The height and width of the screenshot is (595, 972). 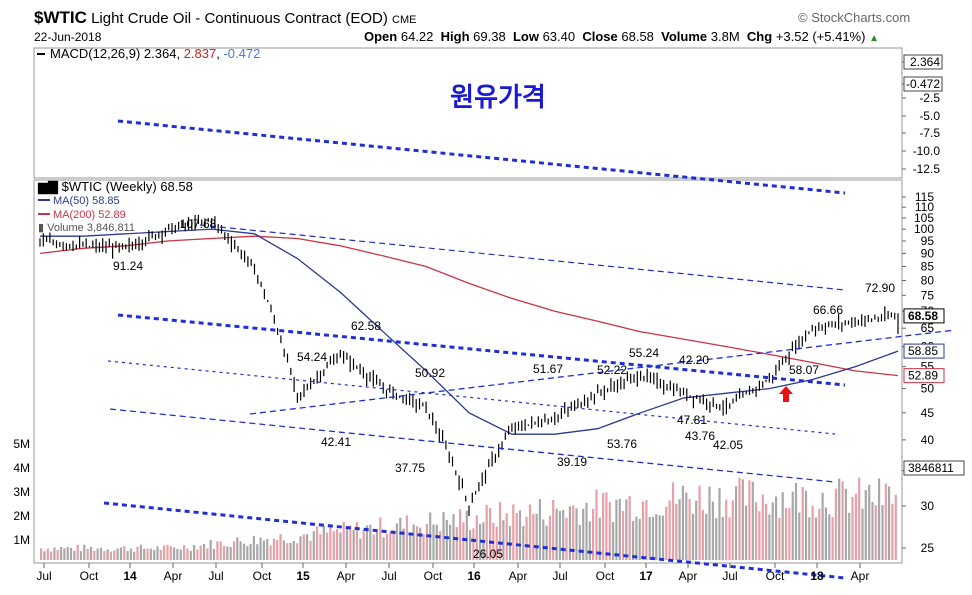 What do you see at coordinates (700, 436) in the screenshot?
I see `price-annotation: 43.76` at bounding box center [700, 436].